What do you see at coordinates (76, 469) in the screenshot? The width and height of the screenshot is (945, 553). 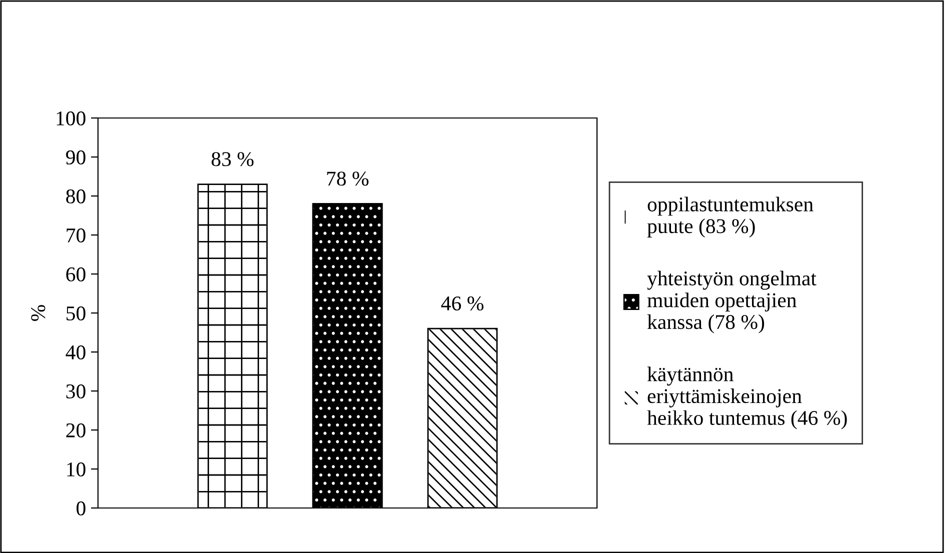 I see `y-tick-label: 10` at bounding box center [76, 469].